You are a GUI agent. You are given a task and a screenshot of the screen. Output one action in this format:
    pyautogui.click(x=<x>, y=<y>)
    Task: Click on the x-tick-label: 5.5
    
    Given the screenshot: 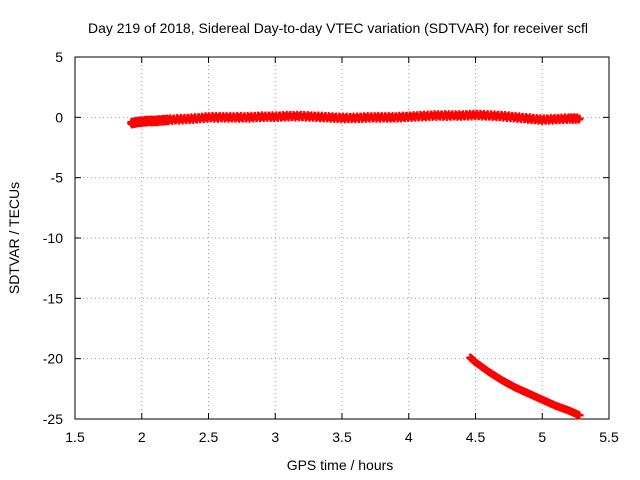 What is the action you would take?
    pyautogui.click(x=609, y=437)
    